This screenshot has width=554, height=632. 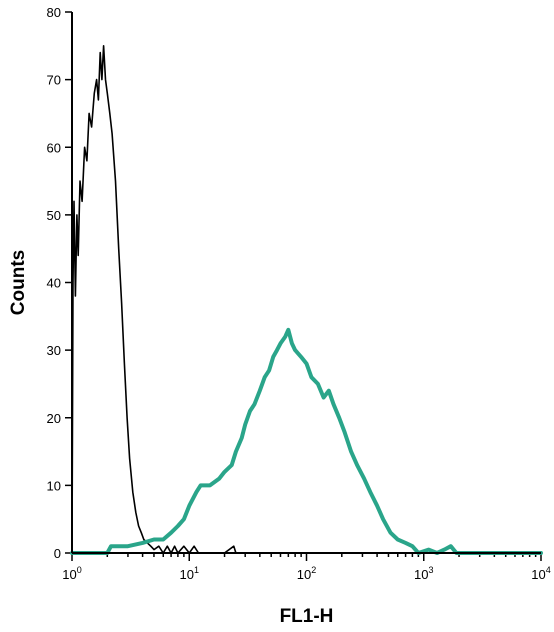 What do you see at coordinates (54, 147) in the screenshot?
I see `y-tick-label: 60` at bounding box center [54, 147].